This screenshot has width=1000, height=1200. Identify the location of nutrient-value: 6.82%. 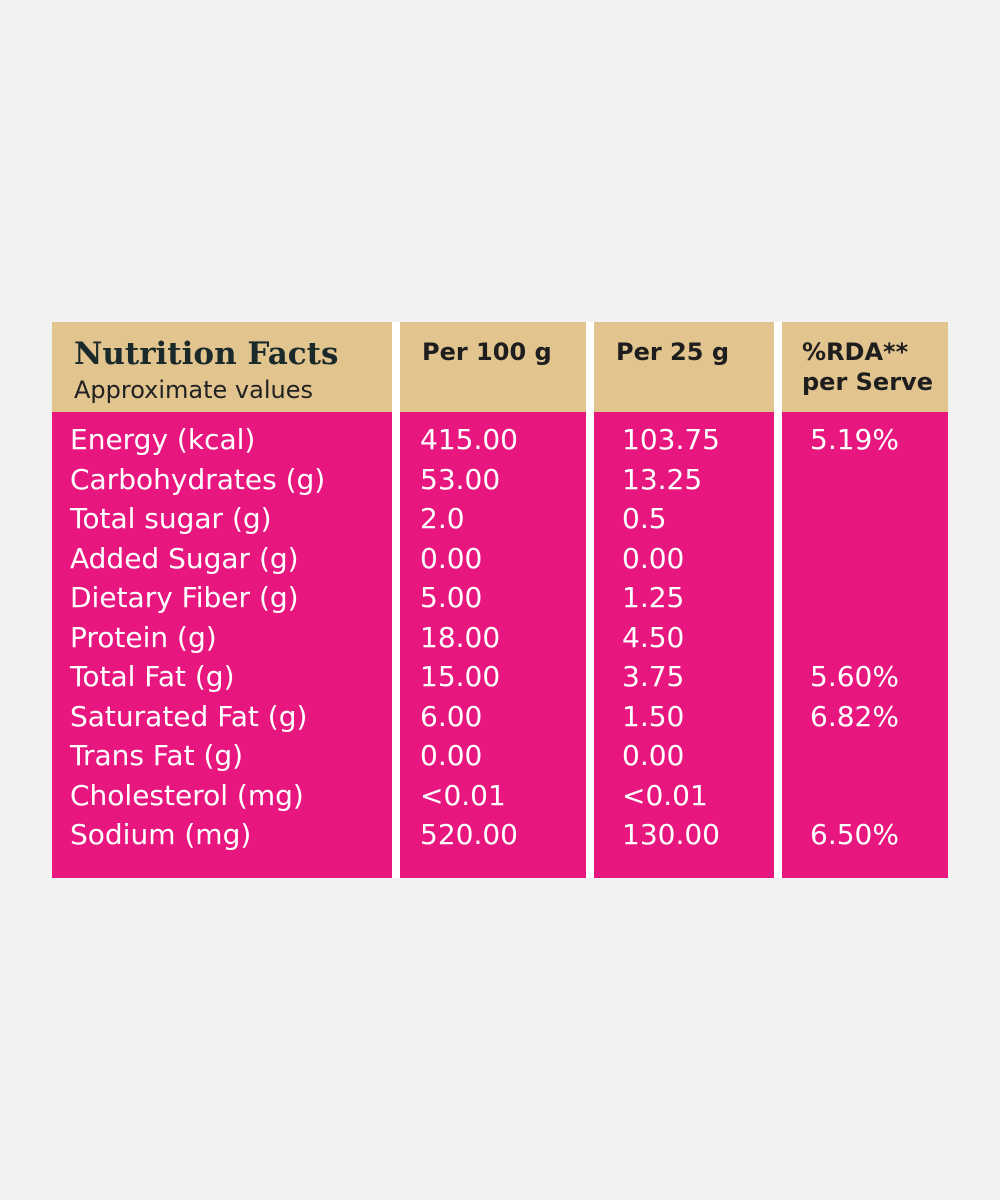
(854, 716).